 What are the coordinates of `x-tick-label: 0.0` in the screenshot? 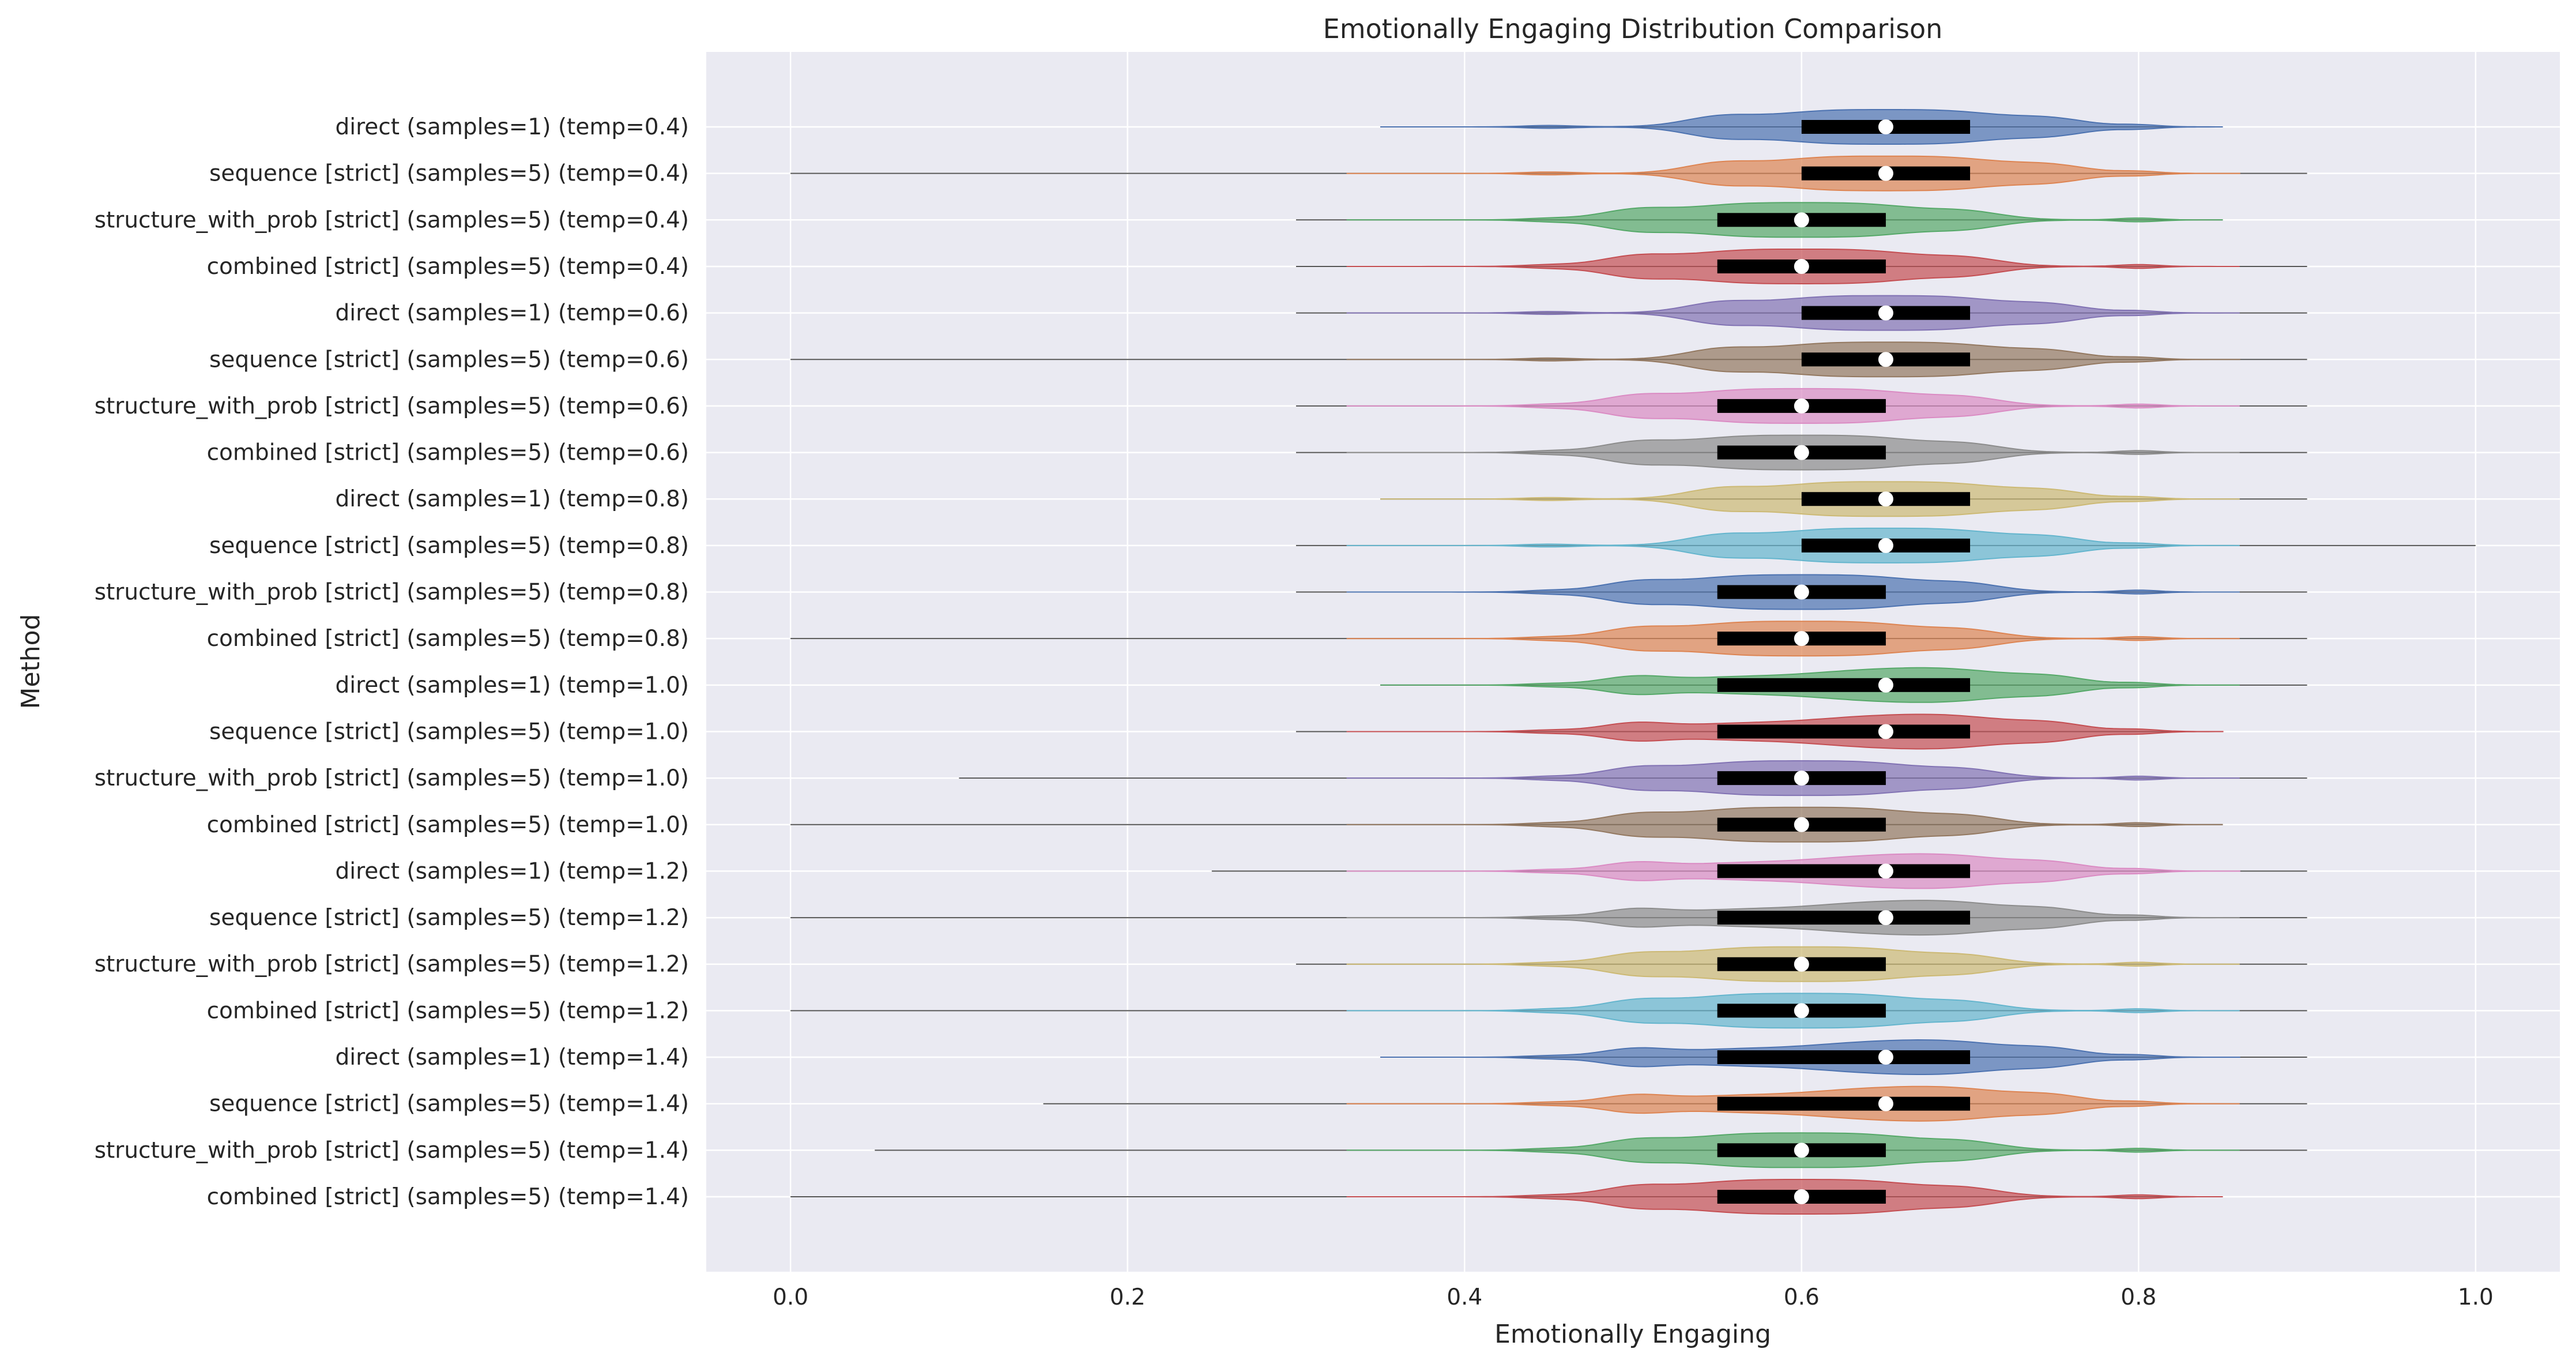 It's located at (790, 1297).